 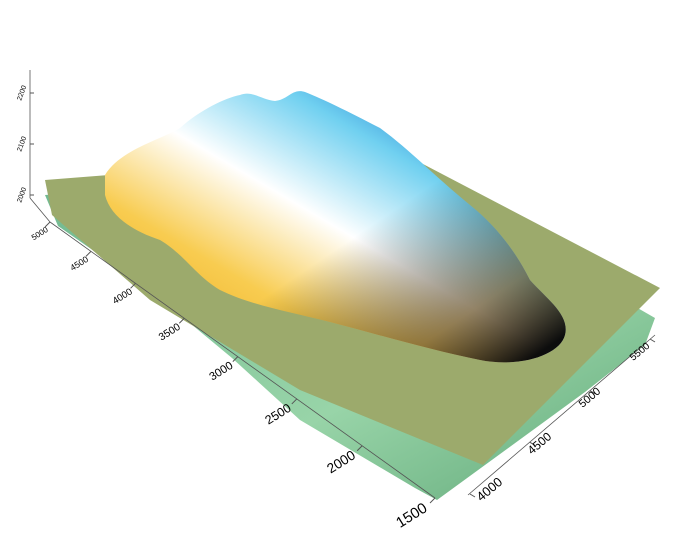 I want to click on x-axis, so click(x=561, y=415).